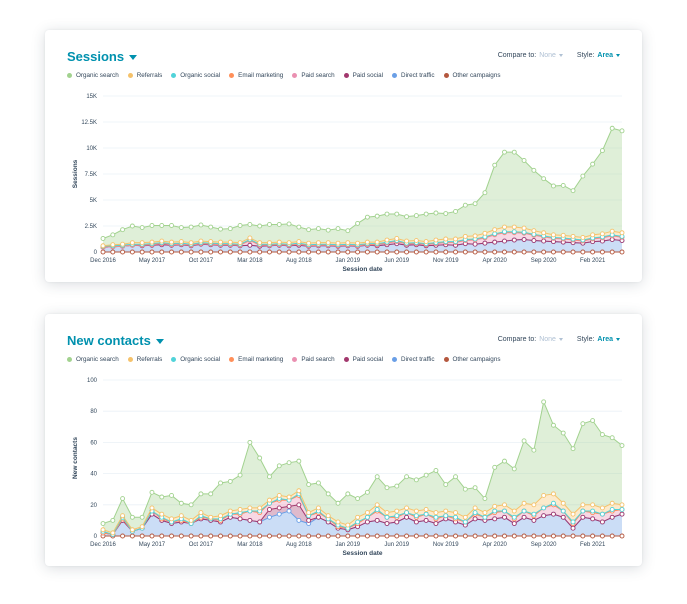 The width and height of the screenshot is (687, 604). I want to click on style-dropdown: Area, so click(608, 55).